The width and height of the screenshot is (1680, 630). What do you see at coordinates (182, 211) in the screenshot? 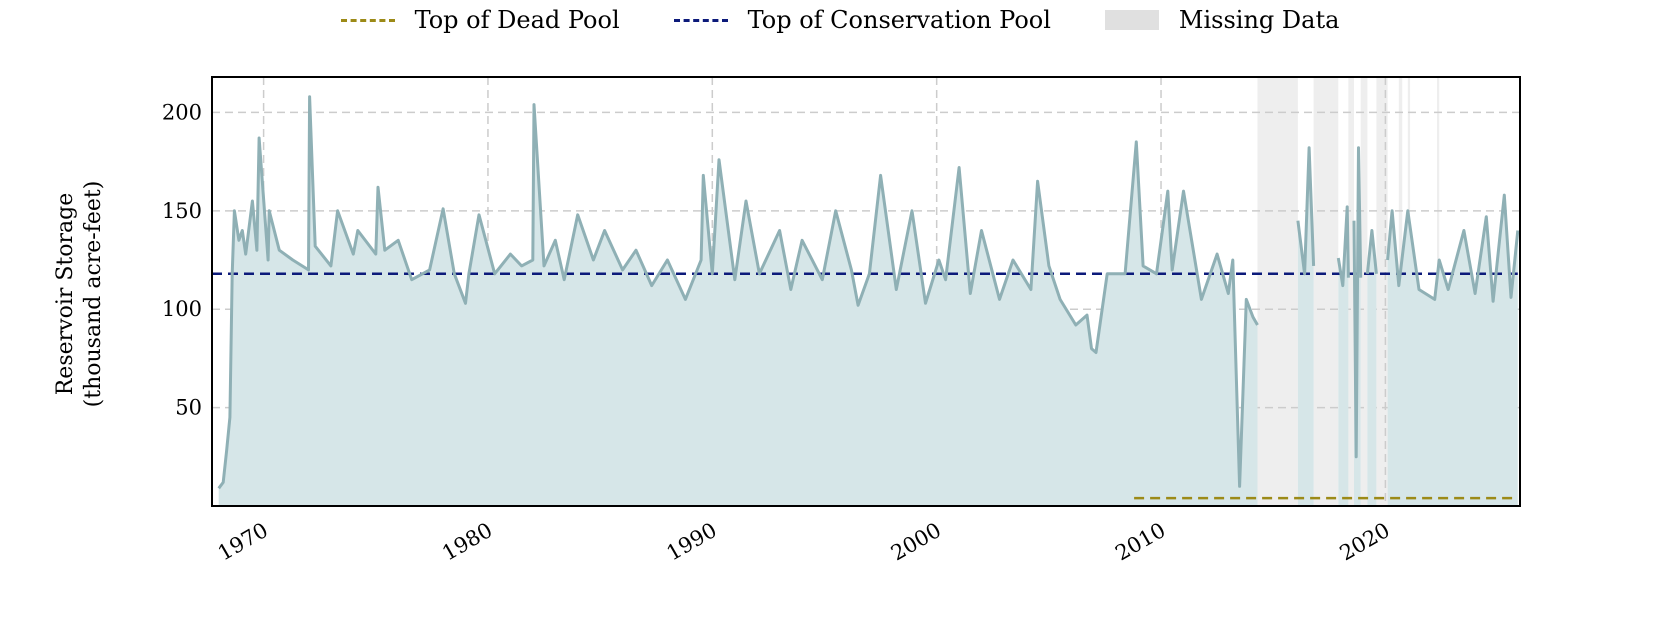
I see `y-tick-label-150: 150` at bounding box center [182, 211].